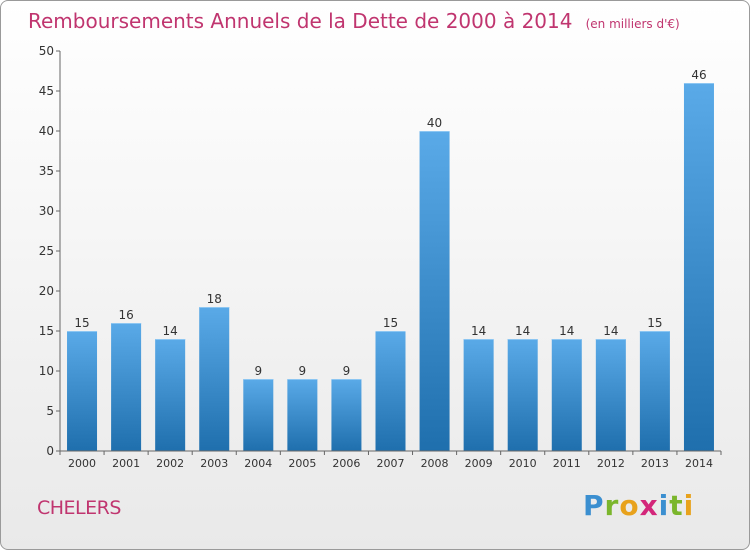 The height and width of the screenshot is (550, 750). I want to click on x-tick-label: 2000, so click(82, 463).